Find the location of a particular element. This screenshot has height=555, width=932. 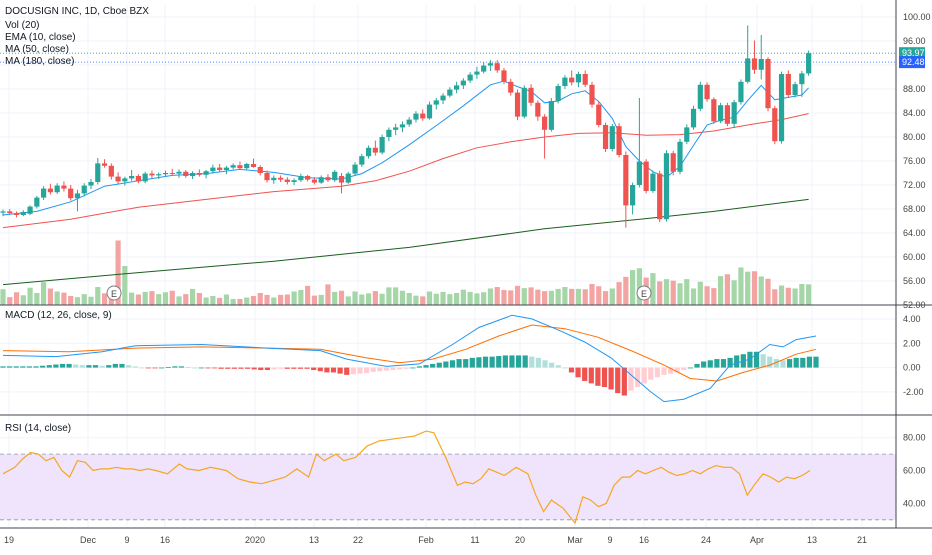

y-tick-label: 88.00 is located at coordinates (914, 89).